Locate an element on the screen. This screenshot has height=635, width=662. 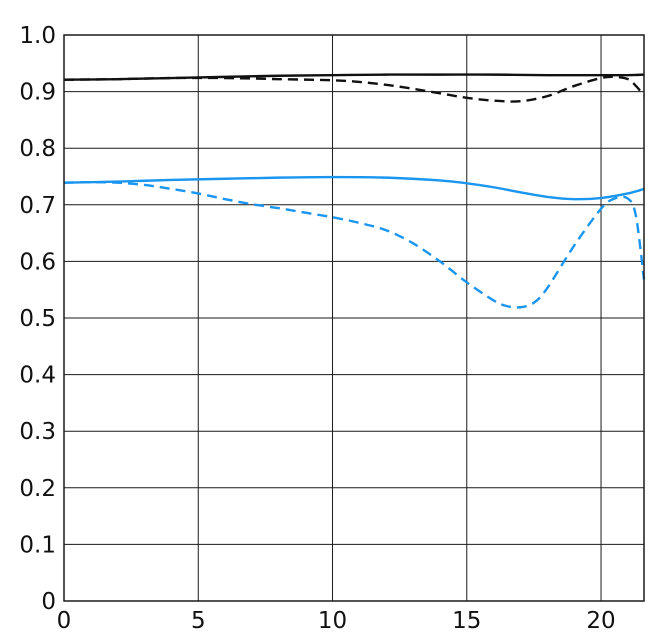
y-tick-label: 0.9 is located at coordinates (37, 93).